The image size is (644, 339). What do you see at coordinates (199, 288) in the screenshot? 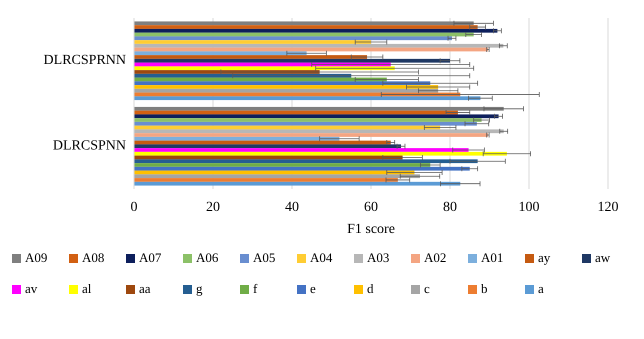
I see `legend-label: g` at bounding box center [199, 288].